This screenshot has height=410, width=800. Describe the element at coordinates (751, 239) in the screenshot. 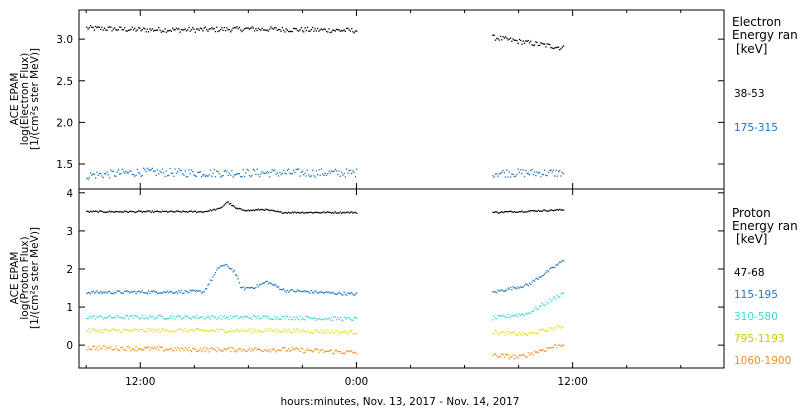

I see `proton-legend-title-3: [keV]` at that location.